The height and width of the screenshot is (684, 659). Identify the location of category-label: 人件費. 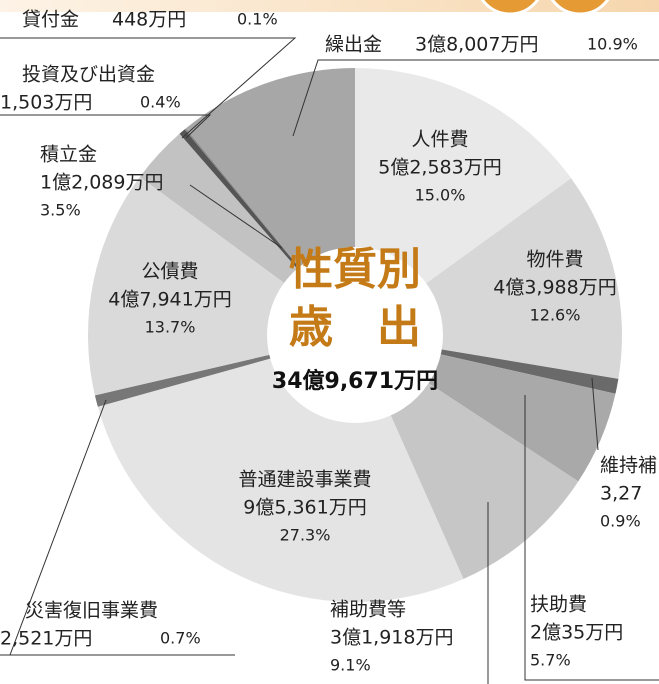
(439, 140).